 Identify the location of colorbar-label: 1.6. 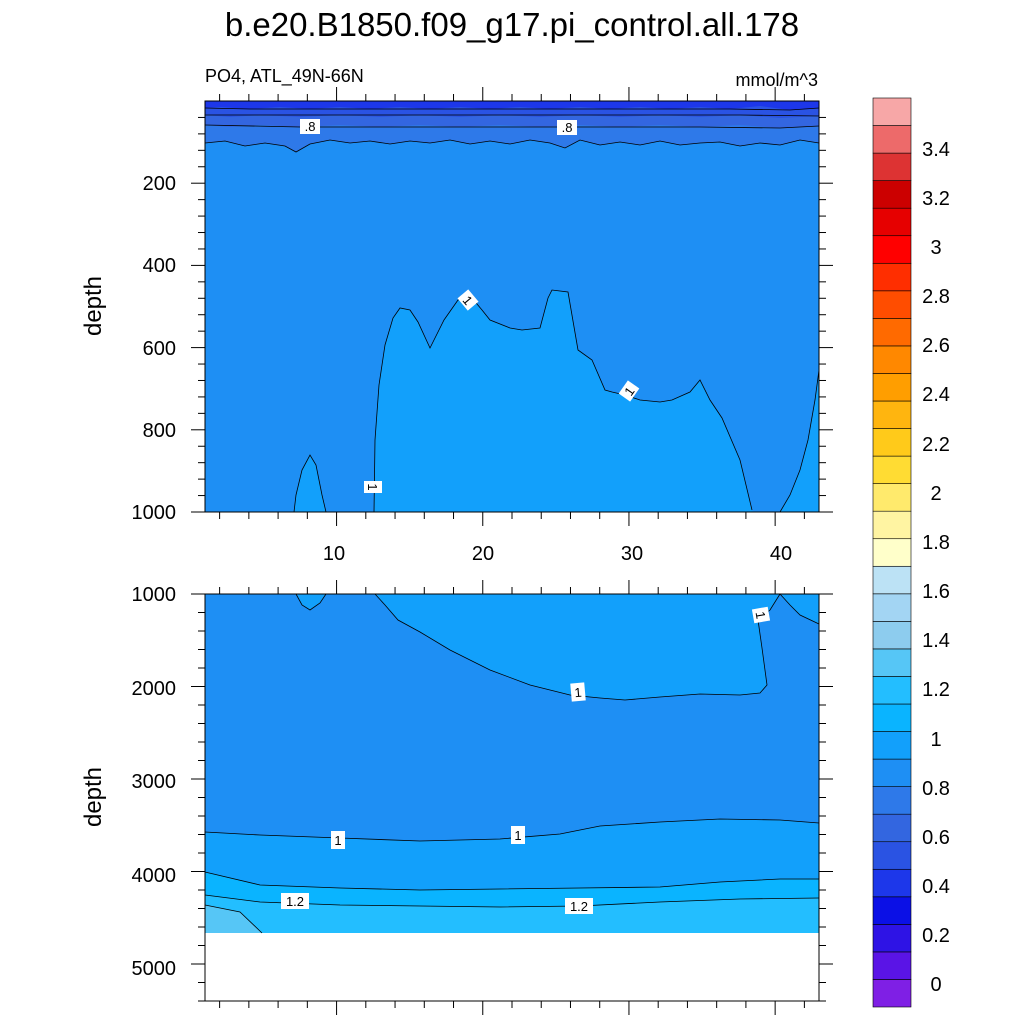
(936, 592).